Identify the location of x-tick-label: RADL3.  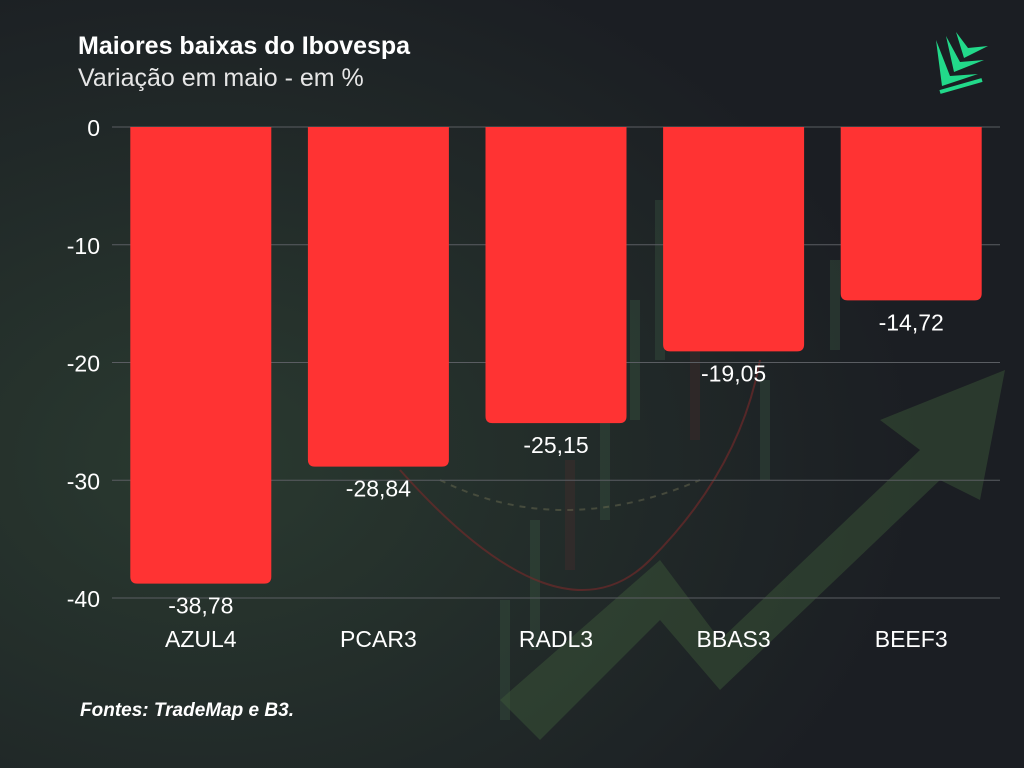
(556, 639).